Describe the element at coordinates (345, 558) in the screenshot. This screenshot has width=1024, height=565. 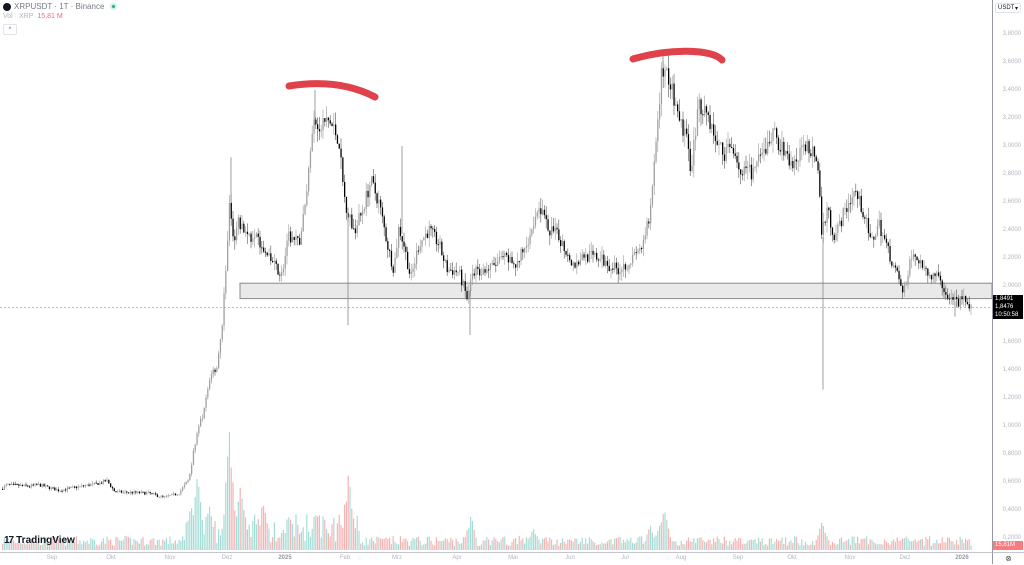
I see `time-tick: Feb` at that location.